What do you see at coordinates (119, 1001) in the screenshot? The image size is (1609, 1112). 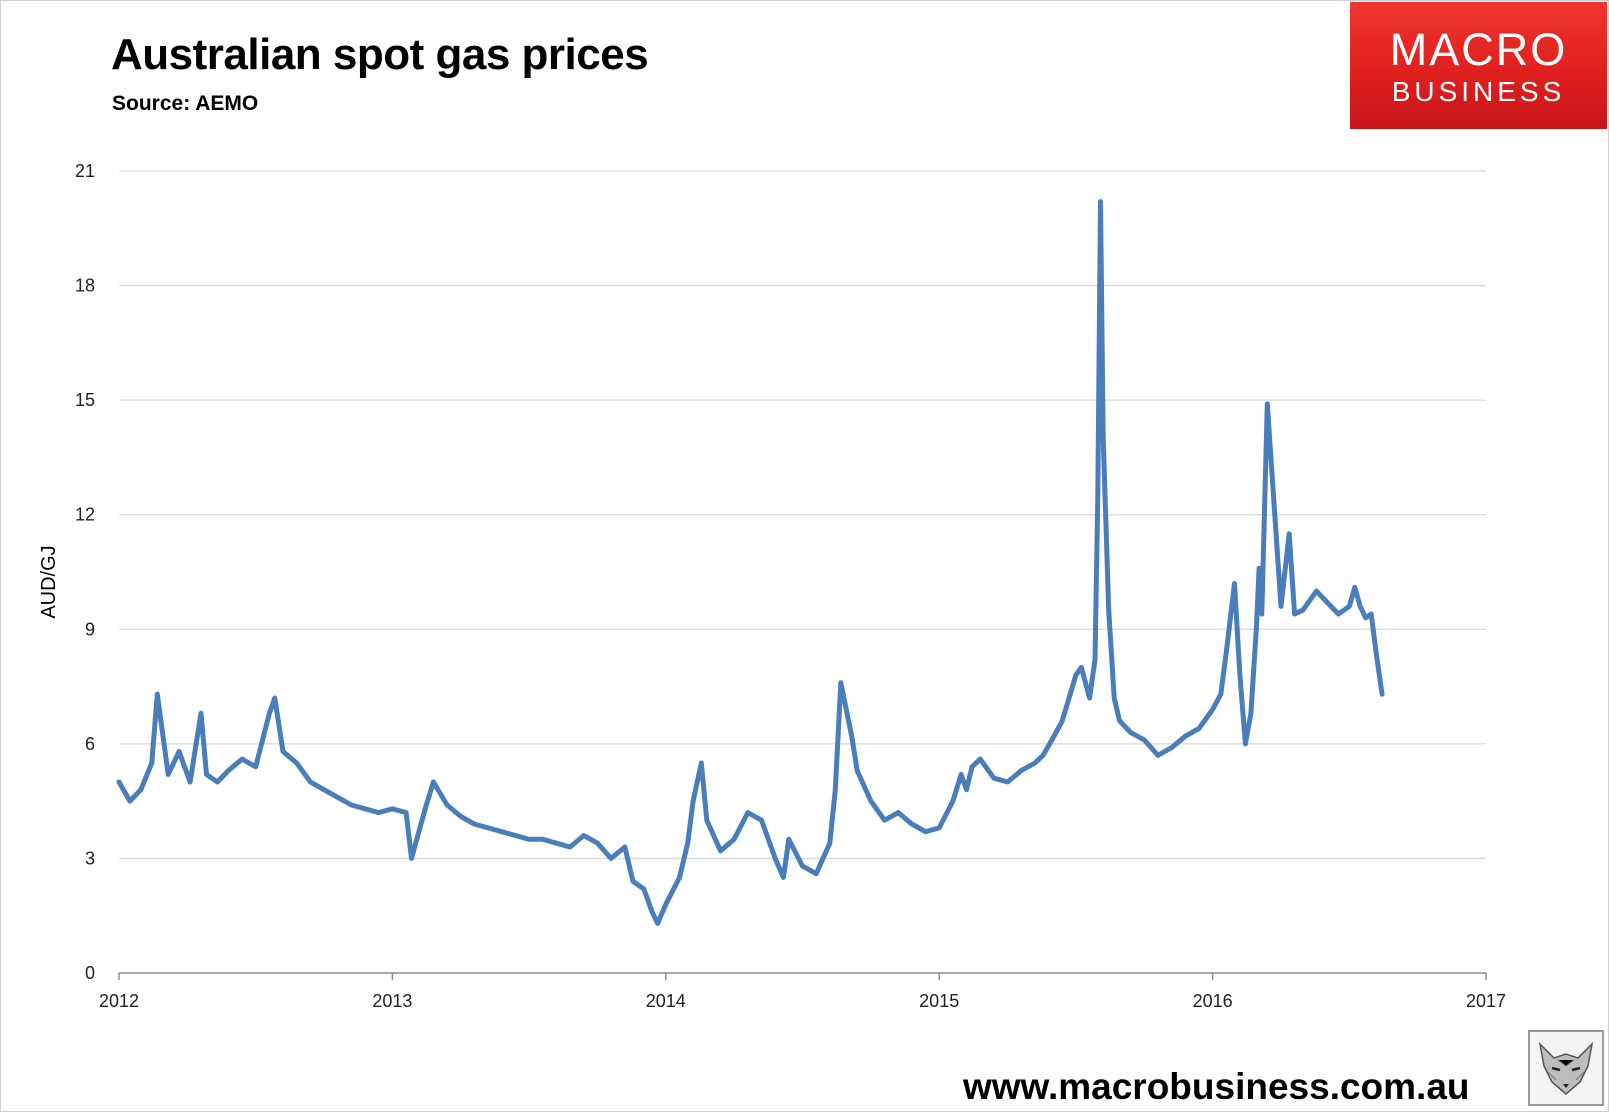 I see `x-tick-label: 2012` at bounding box center [119, 1001].